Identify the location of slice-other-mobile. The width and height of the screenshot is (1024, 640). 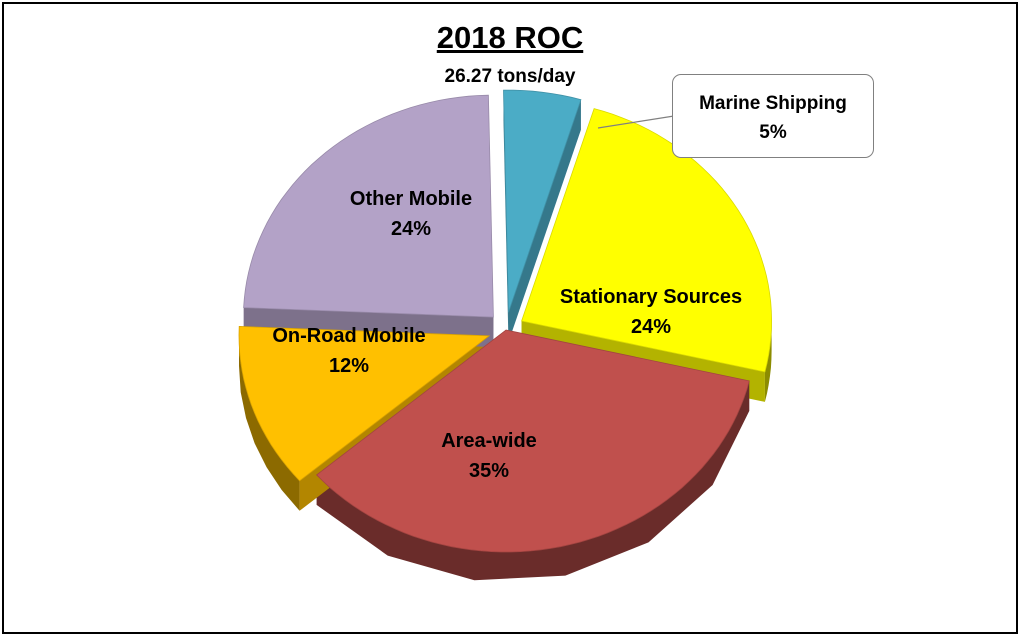
(368, 206).